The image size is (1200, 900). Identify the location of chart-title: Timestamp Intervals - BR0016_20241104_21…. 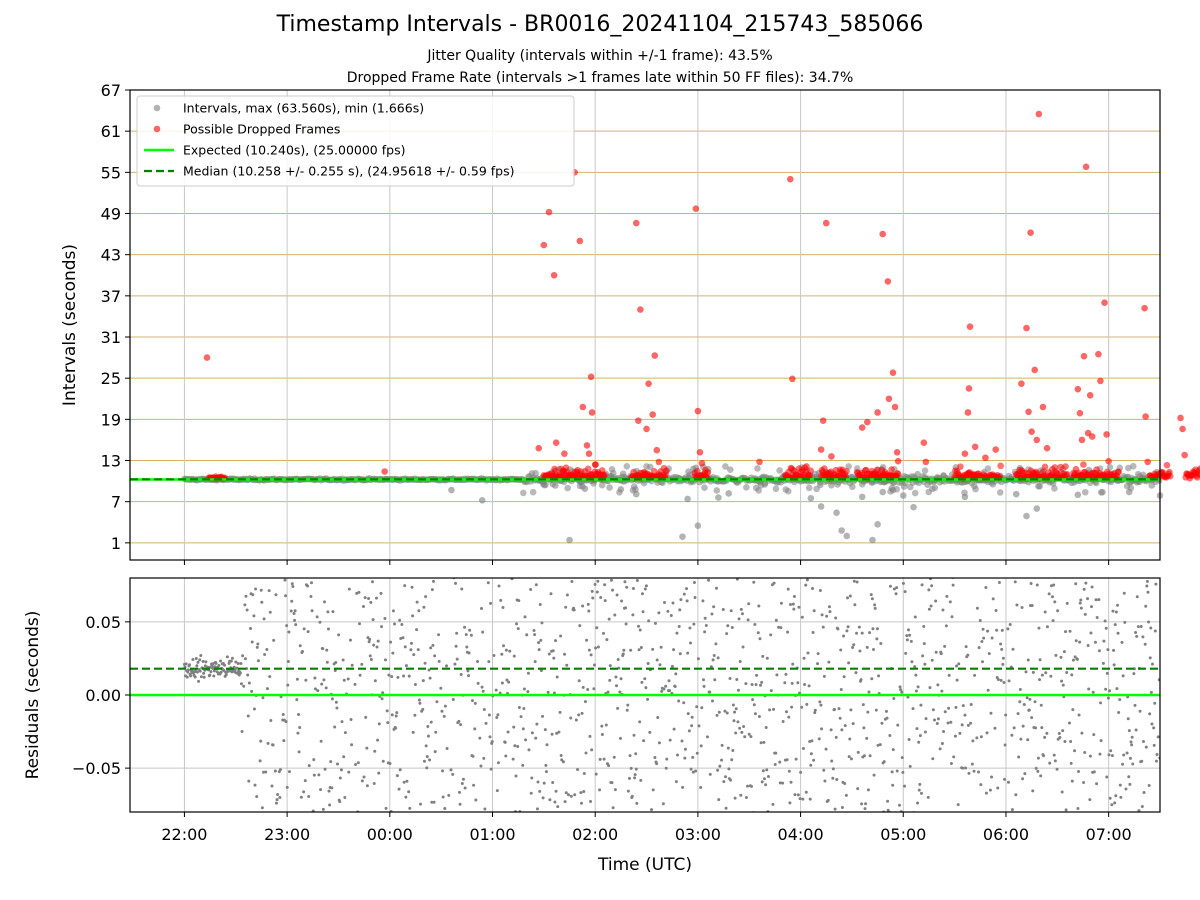
(600, 24).